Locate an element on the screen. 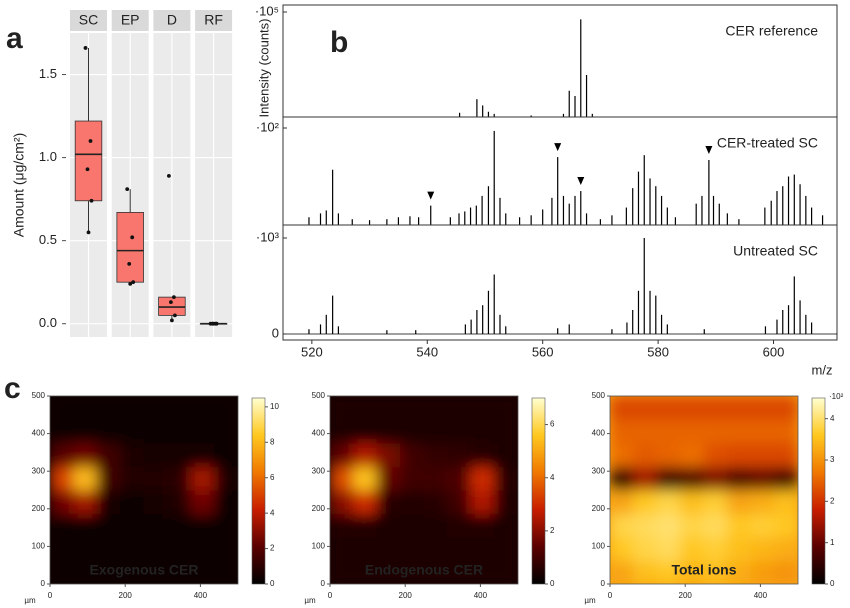  x-tick-label: 520 is located at coordinates (312, 351).